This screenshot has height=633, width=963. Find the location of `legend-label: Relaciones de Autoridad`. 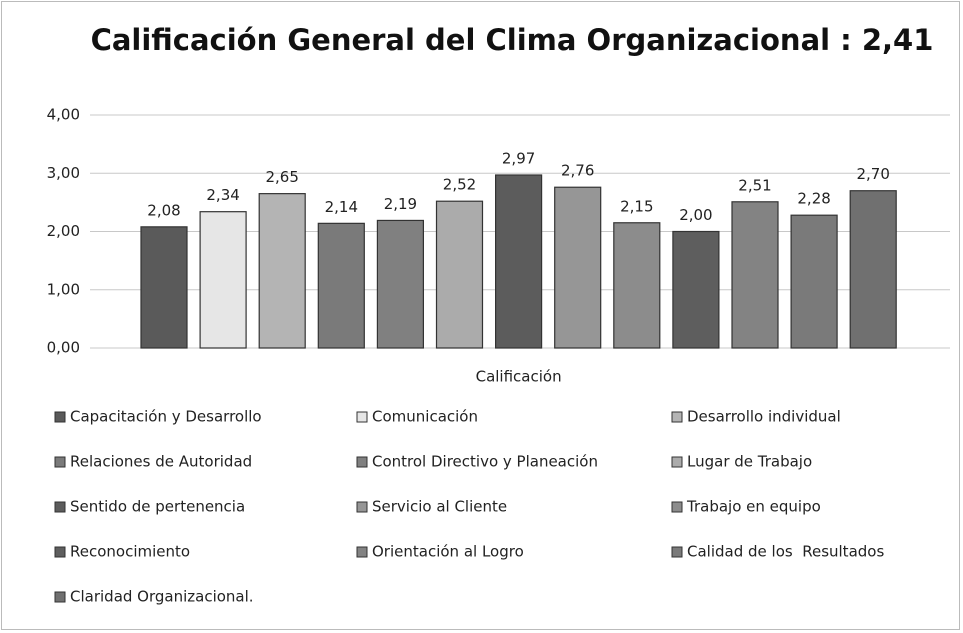

legend-label: Relaciones de Autoridad is located at coordinates (161, 462).